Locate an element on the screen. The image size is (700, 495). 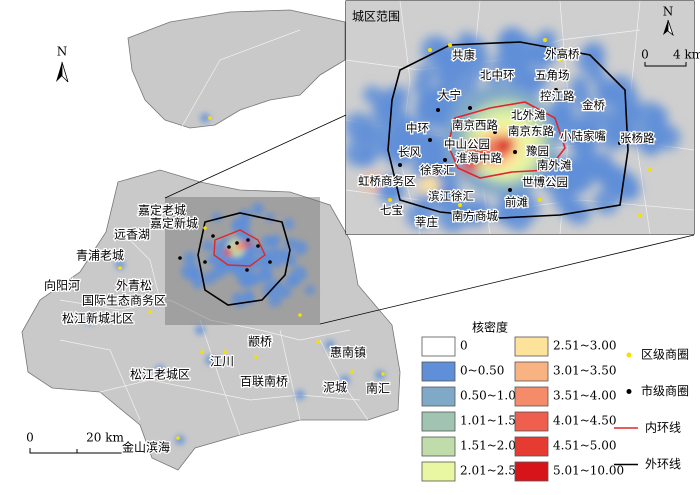
inset-outer-ring is located at coordinates (508, 130).